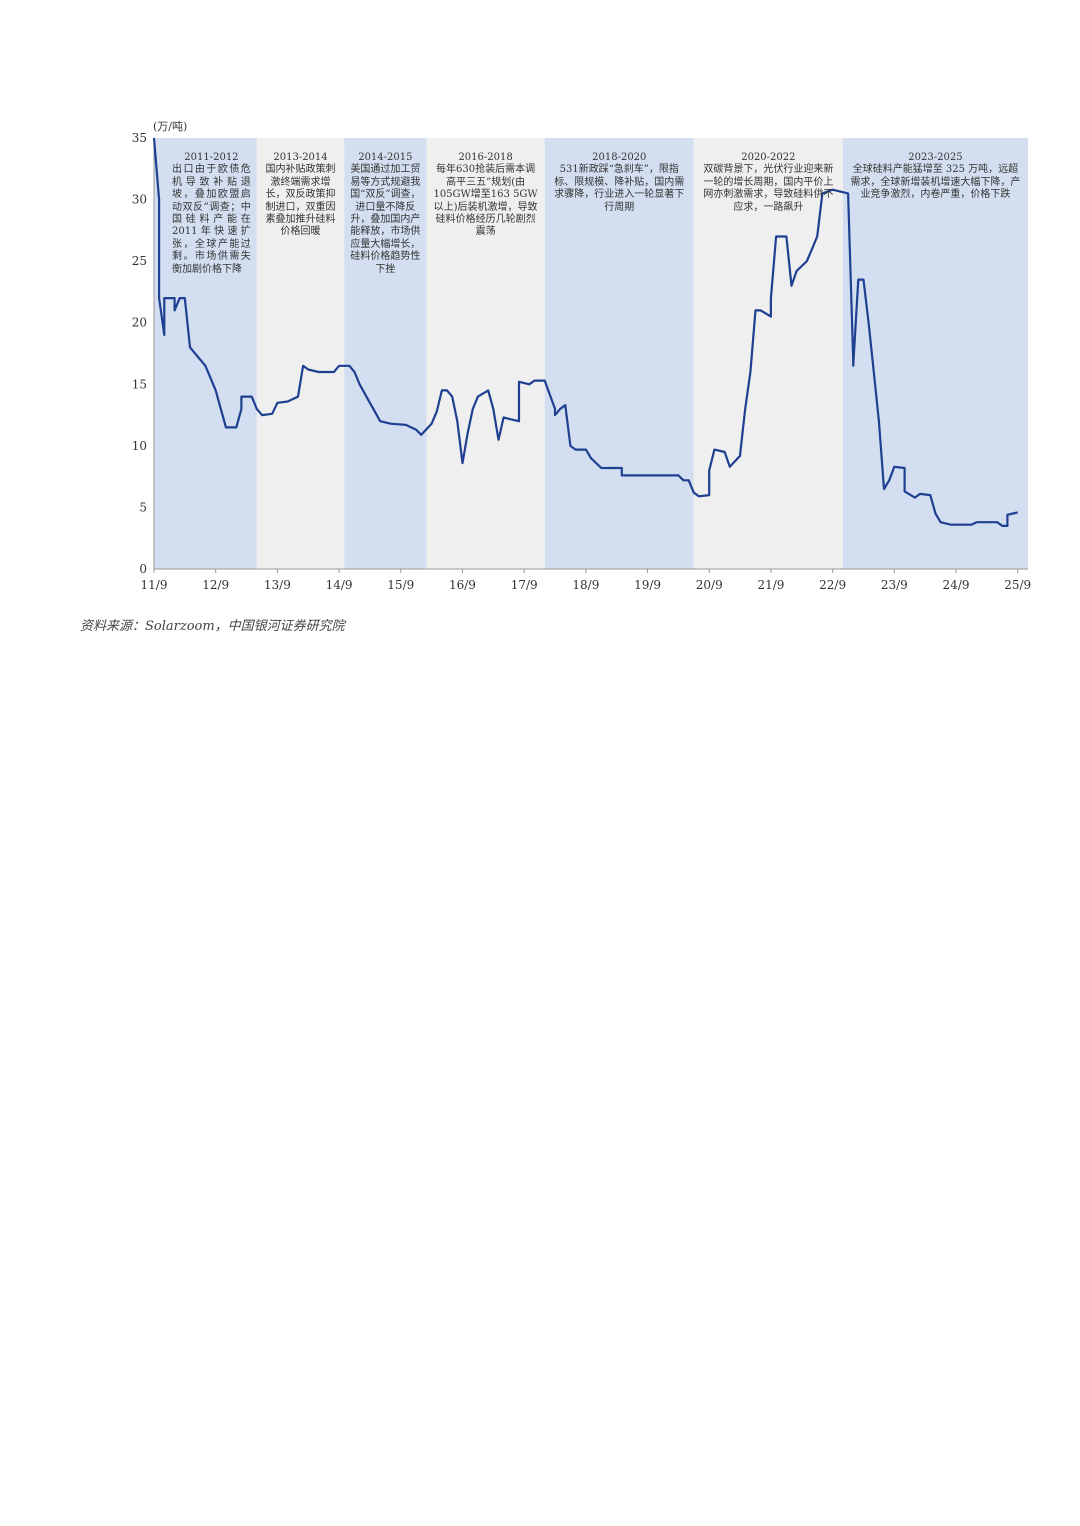 This screenshot has width=1080, height=1526. I want to click on y-tick-label: 20, so click(139, 323).